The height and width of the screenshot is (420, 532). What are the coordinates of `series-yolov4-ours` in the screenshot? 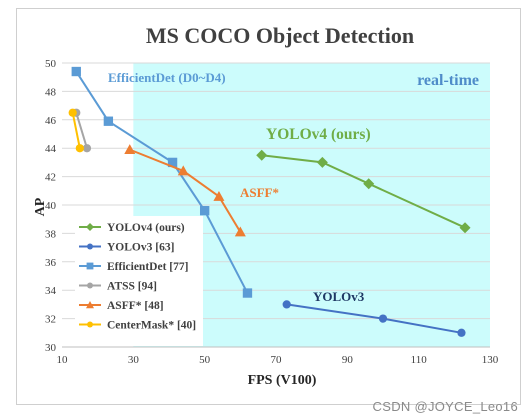 It's located at (363, 191).